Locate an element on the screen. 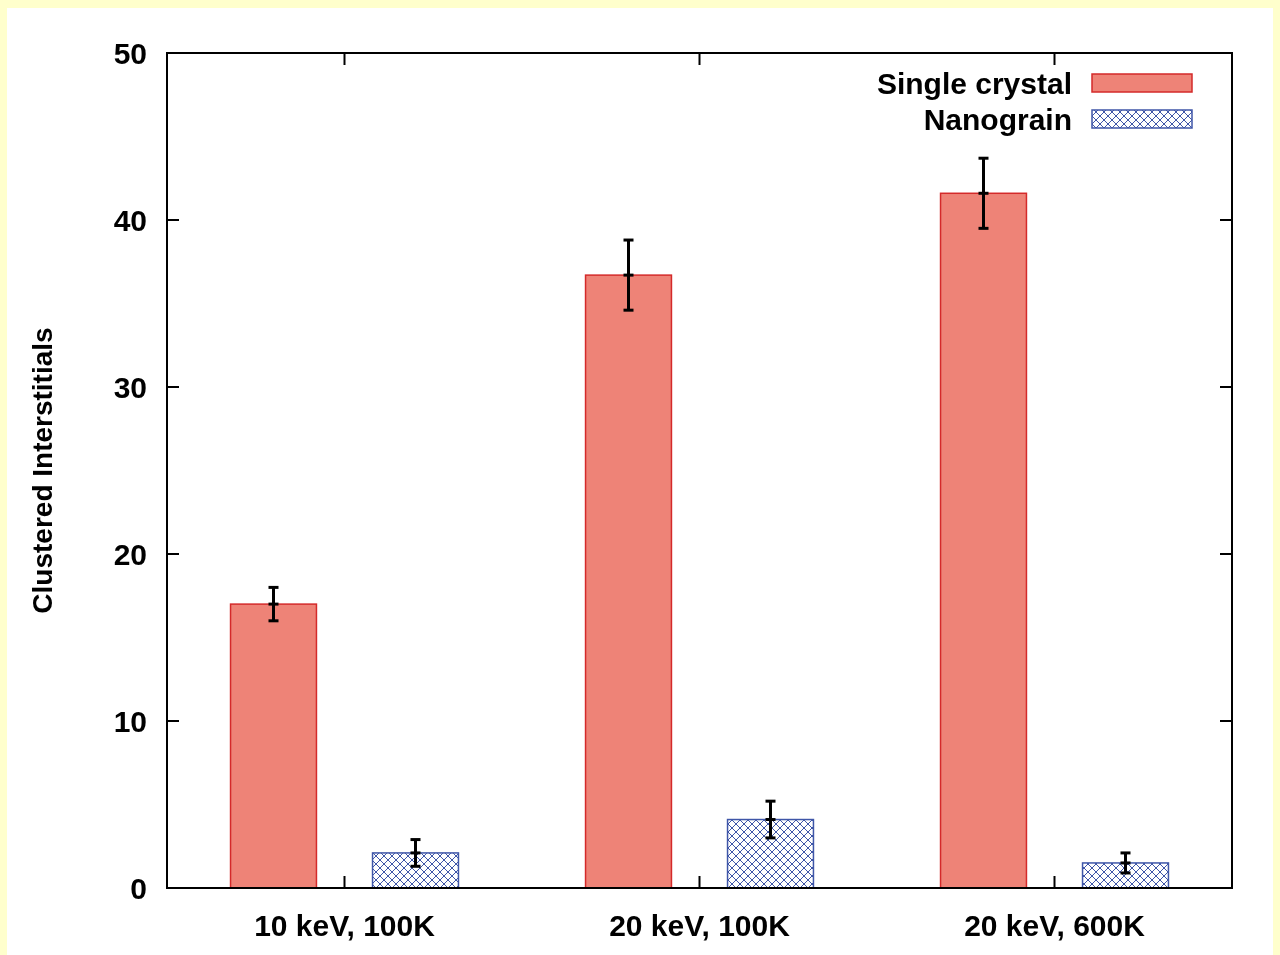  y-tick-label: 40 is located at coordinates (130, 220).